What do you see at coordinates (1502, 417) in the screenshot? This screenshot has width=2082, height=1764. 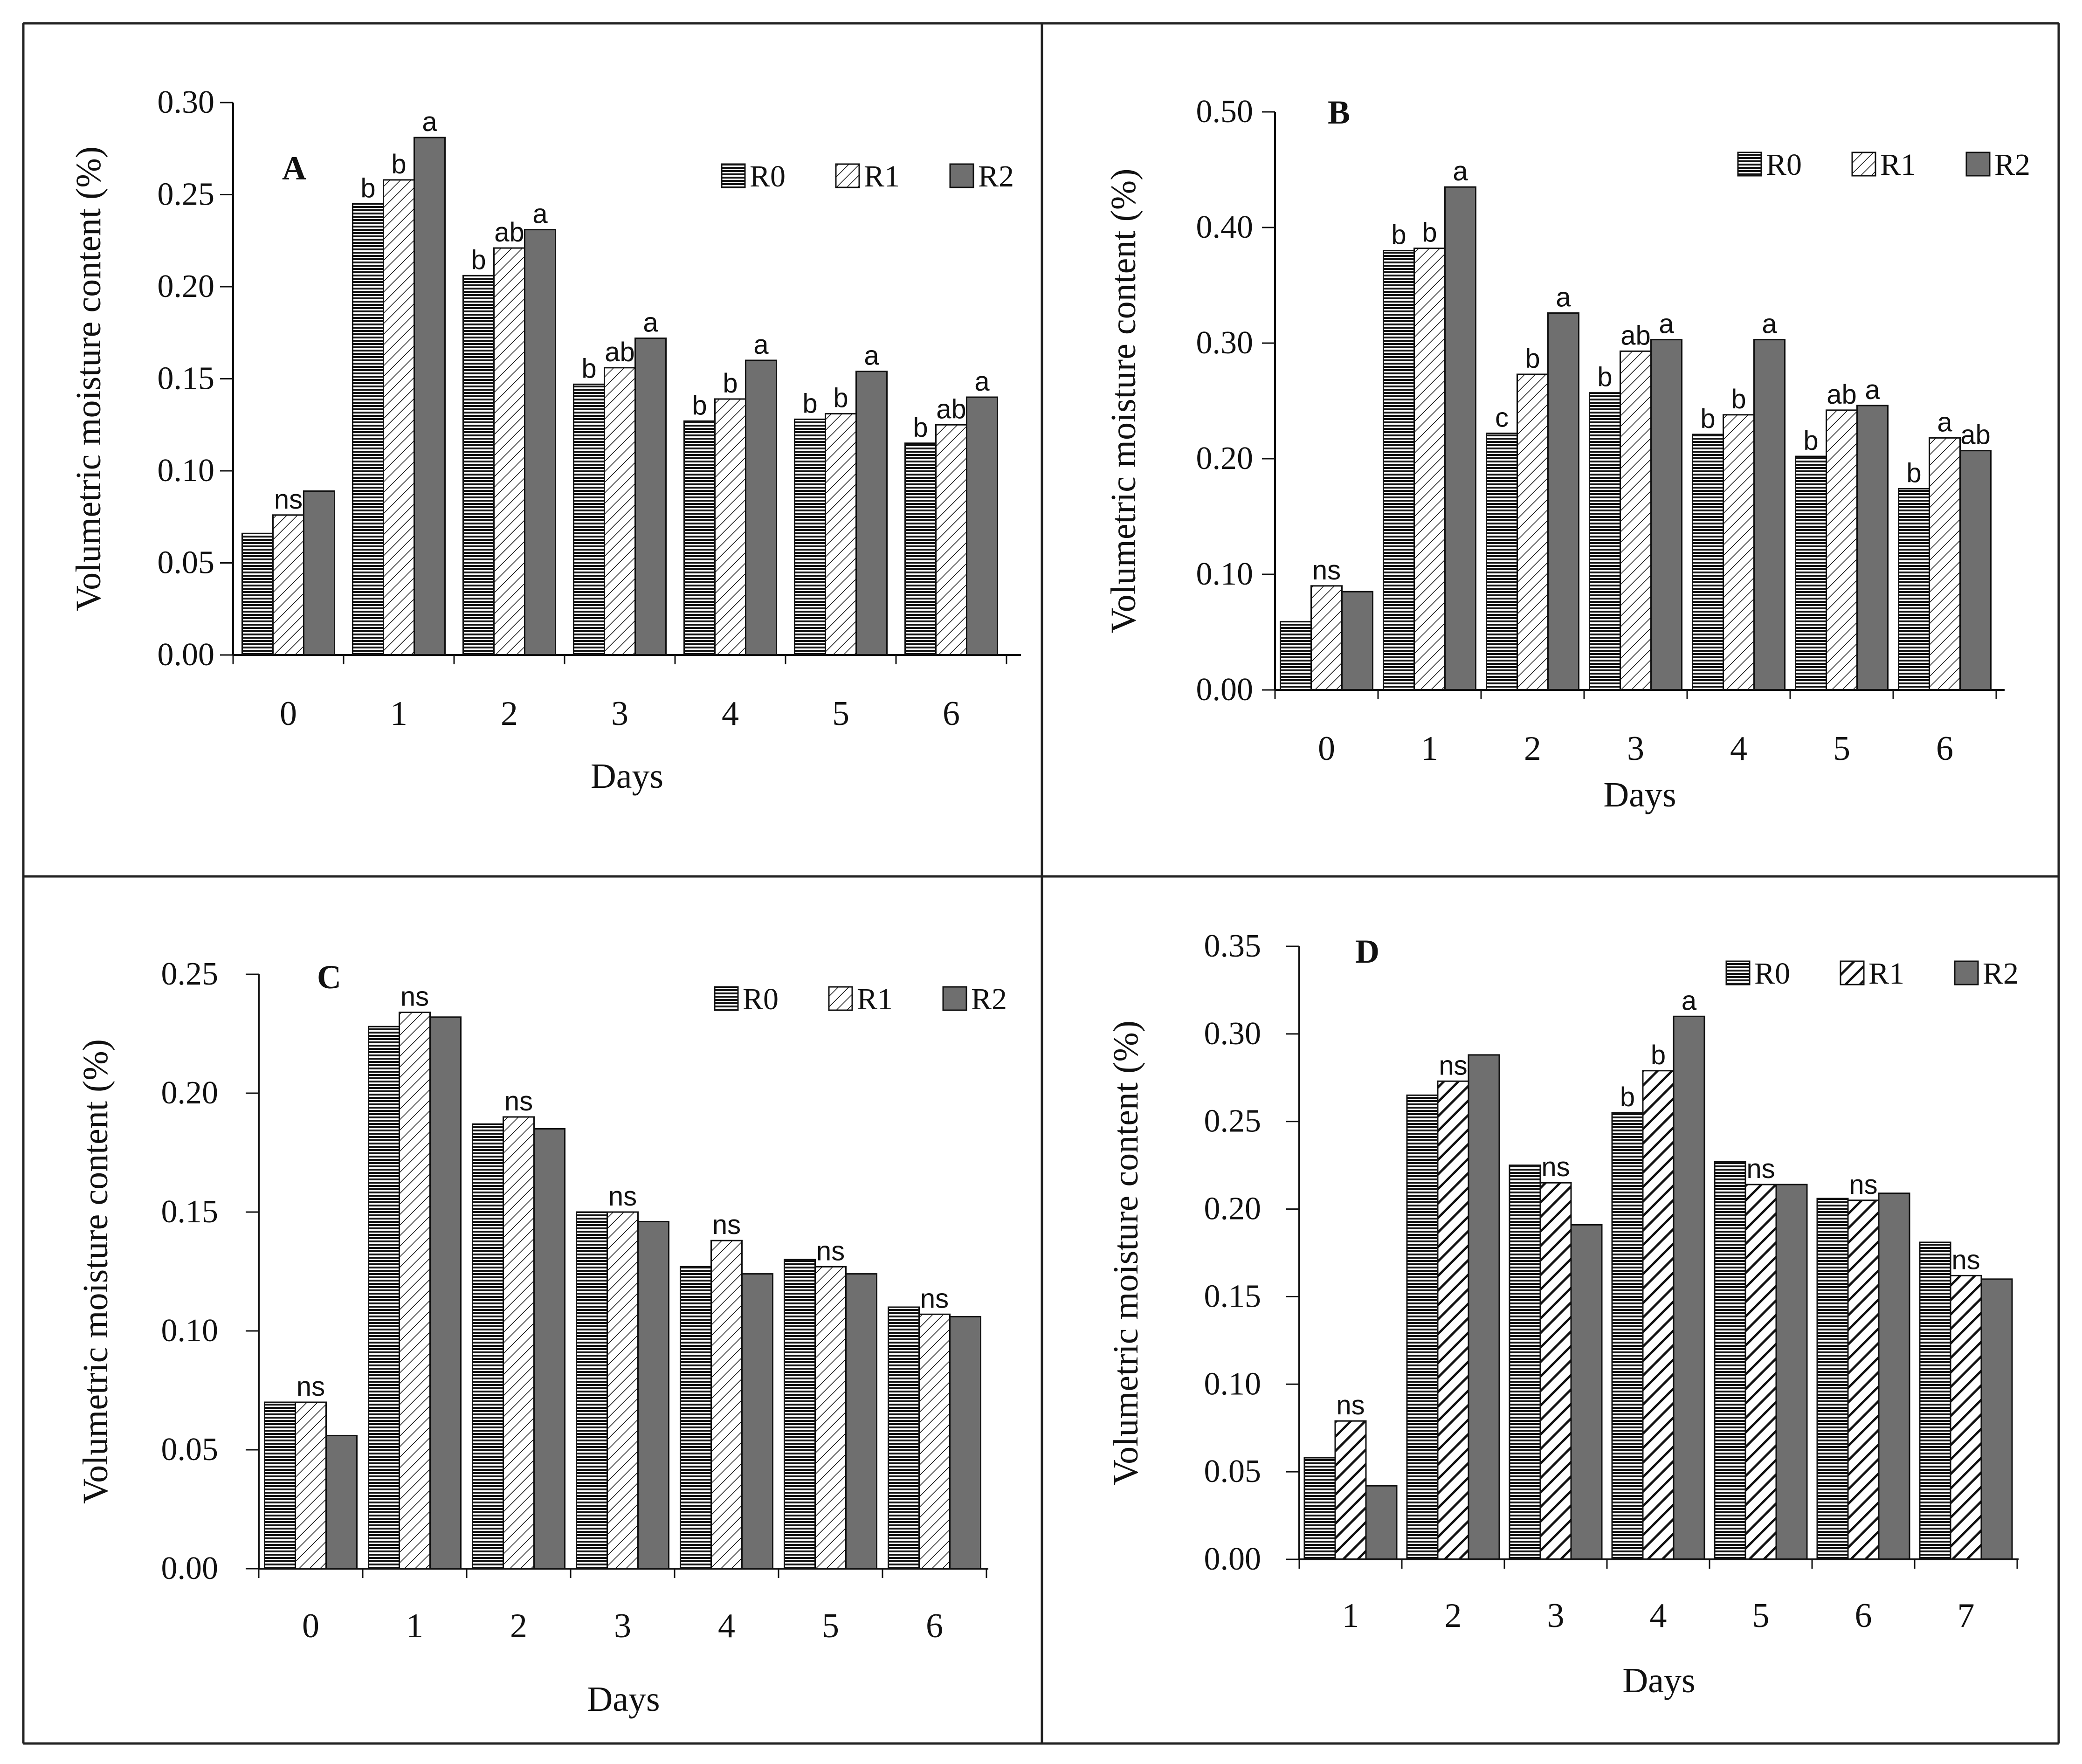 I see `significance-label: c` at bounding box center [1502, 417].